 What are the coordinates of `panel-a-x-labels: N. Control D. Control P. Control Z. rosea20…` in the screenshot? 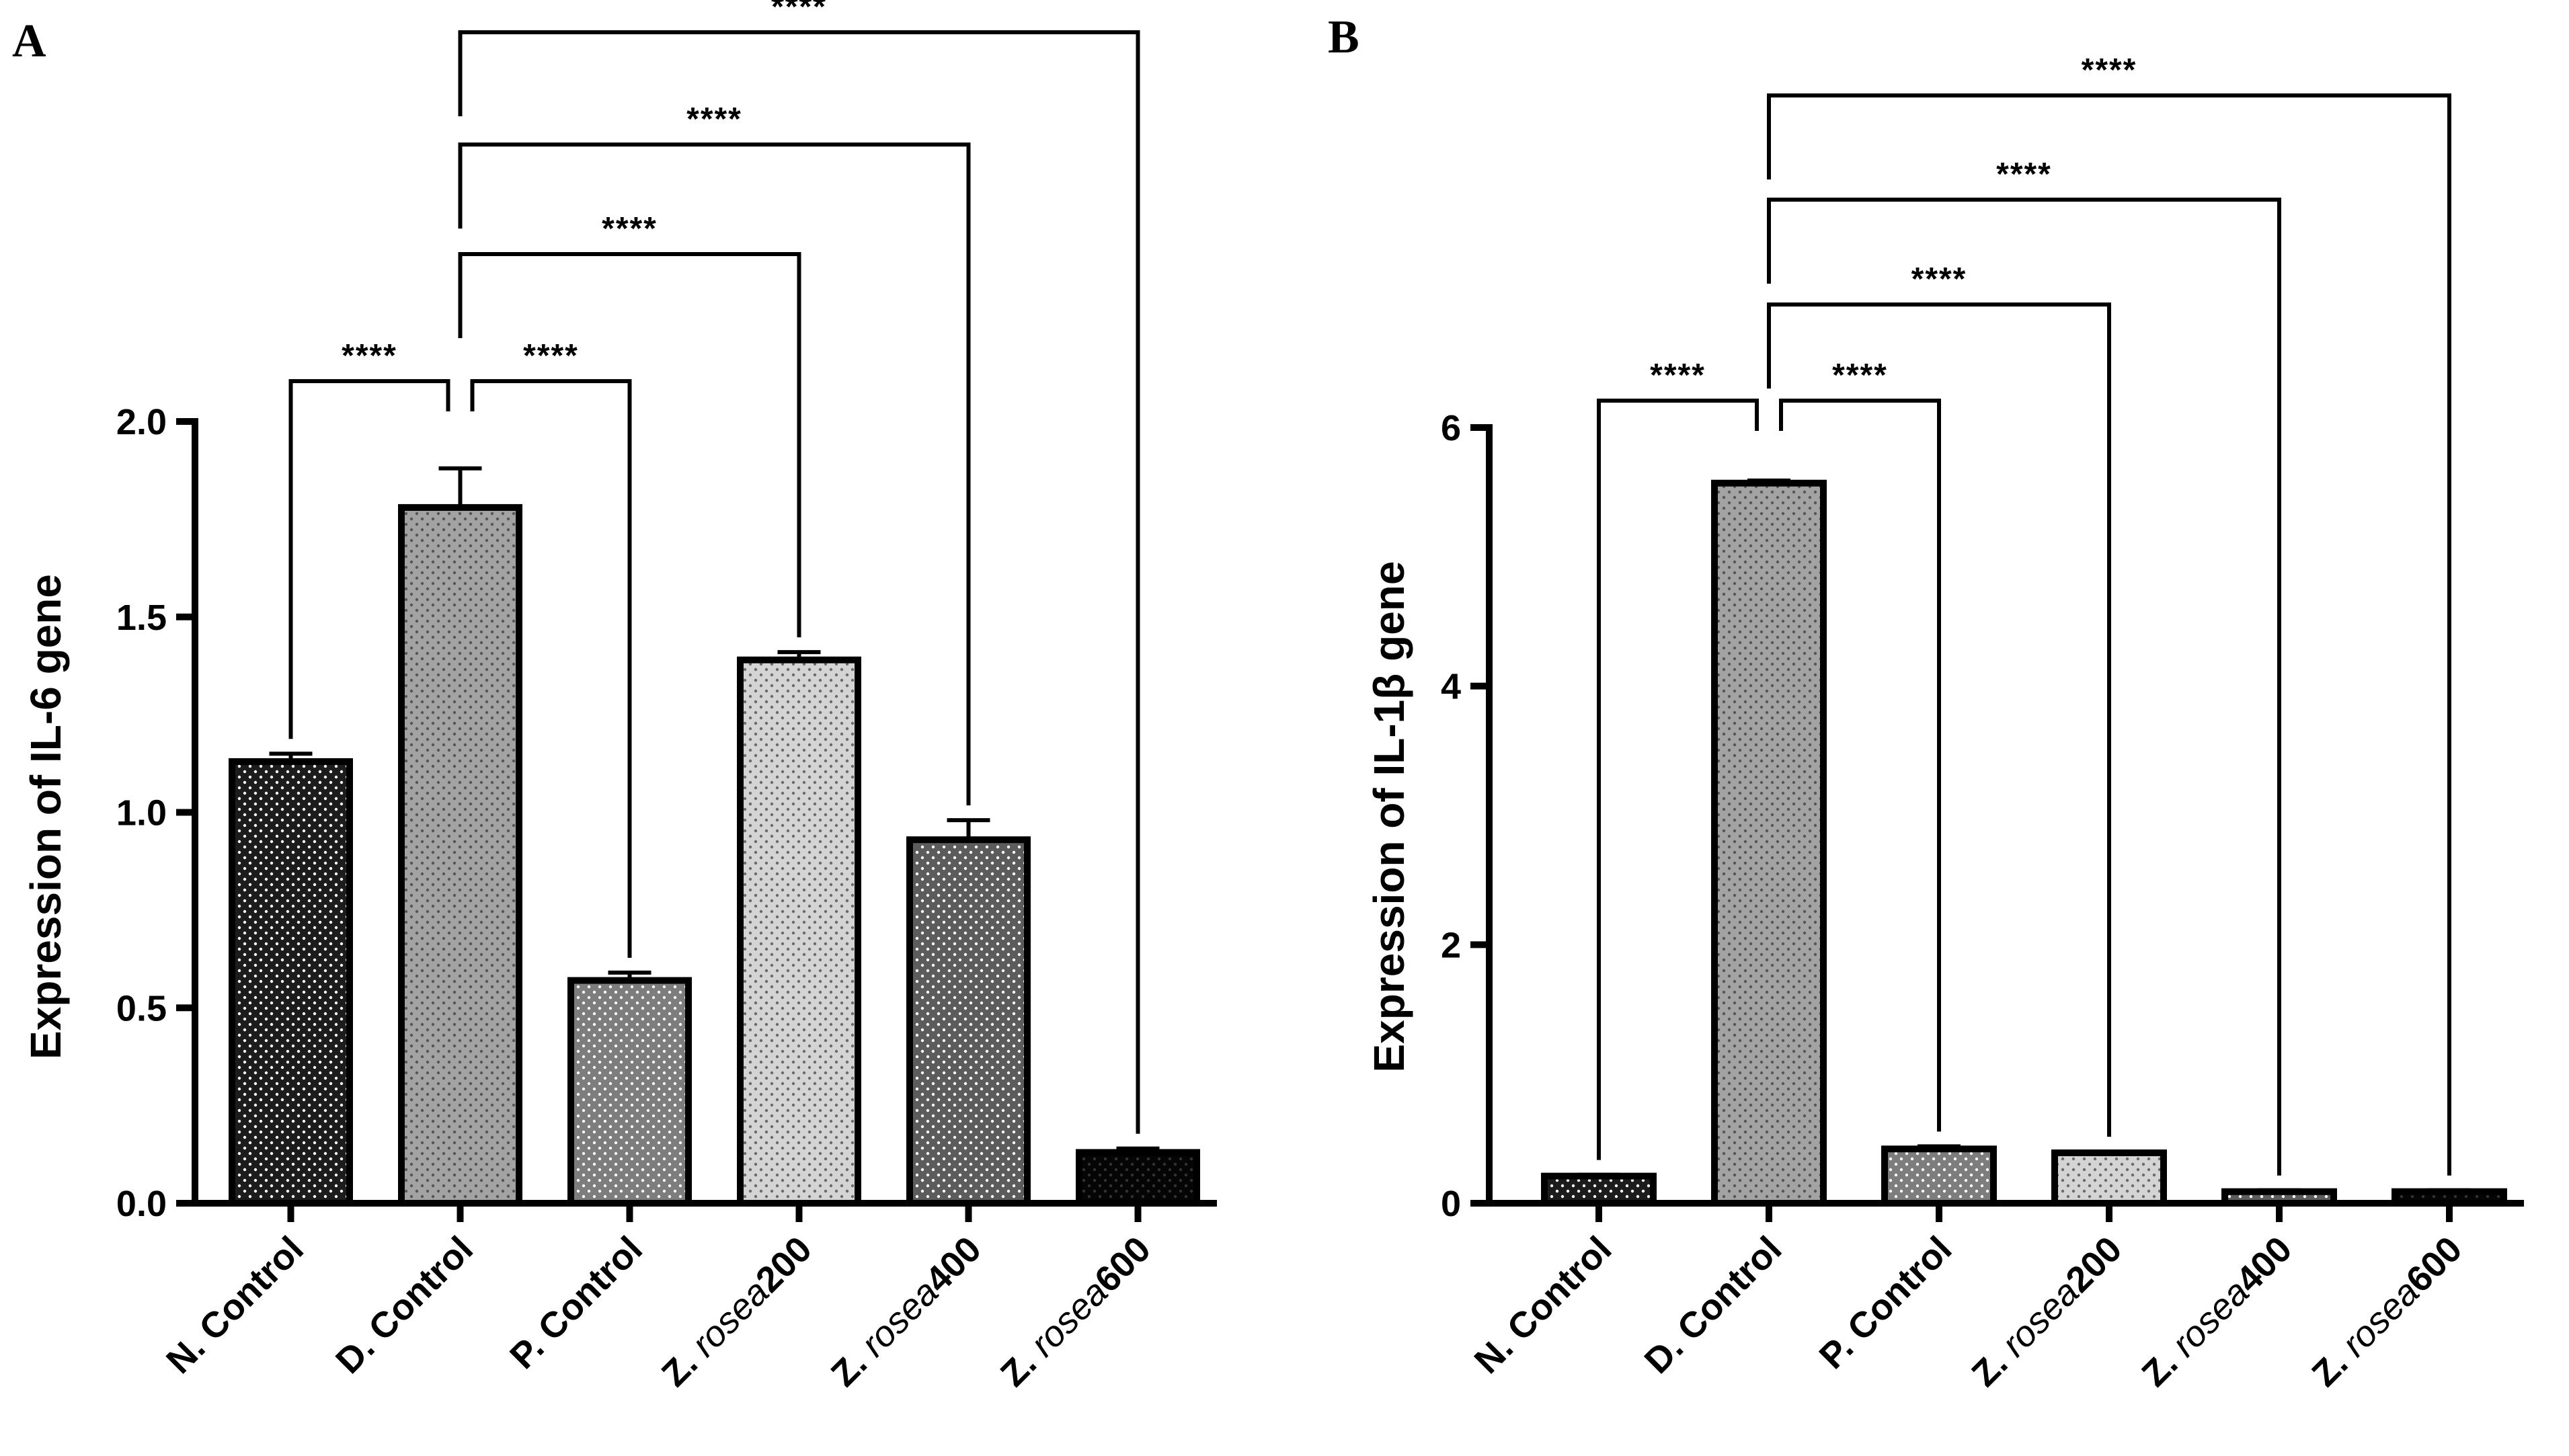 It's located at (658, 1312).